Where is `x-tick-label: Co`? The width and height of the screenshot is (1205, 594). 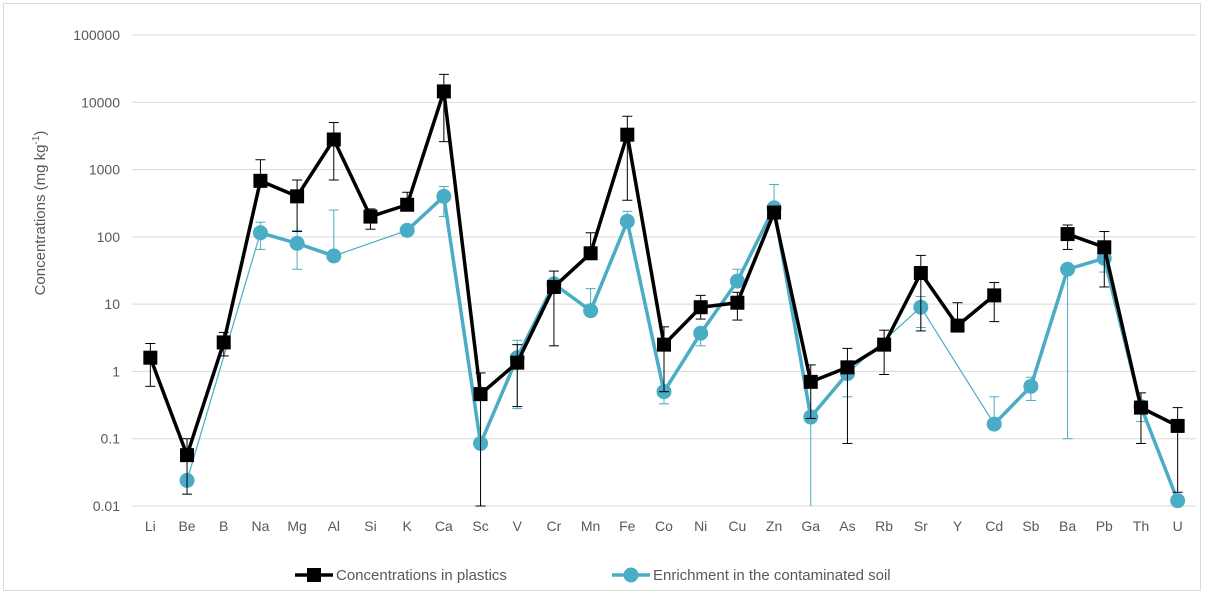 x-tick-label: Co is located at coordinates (664, 526).